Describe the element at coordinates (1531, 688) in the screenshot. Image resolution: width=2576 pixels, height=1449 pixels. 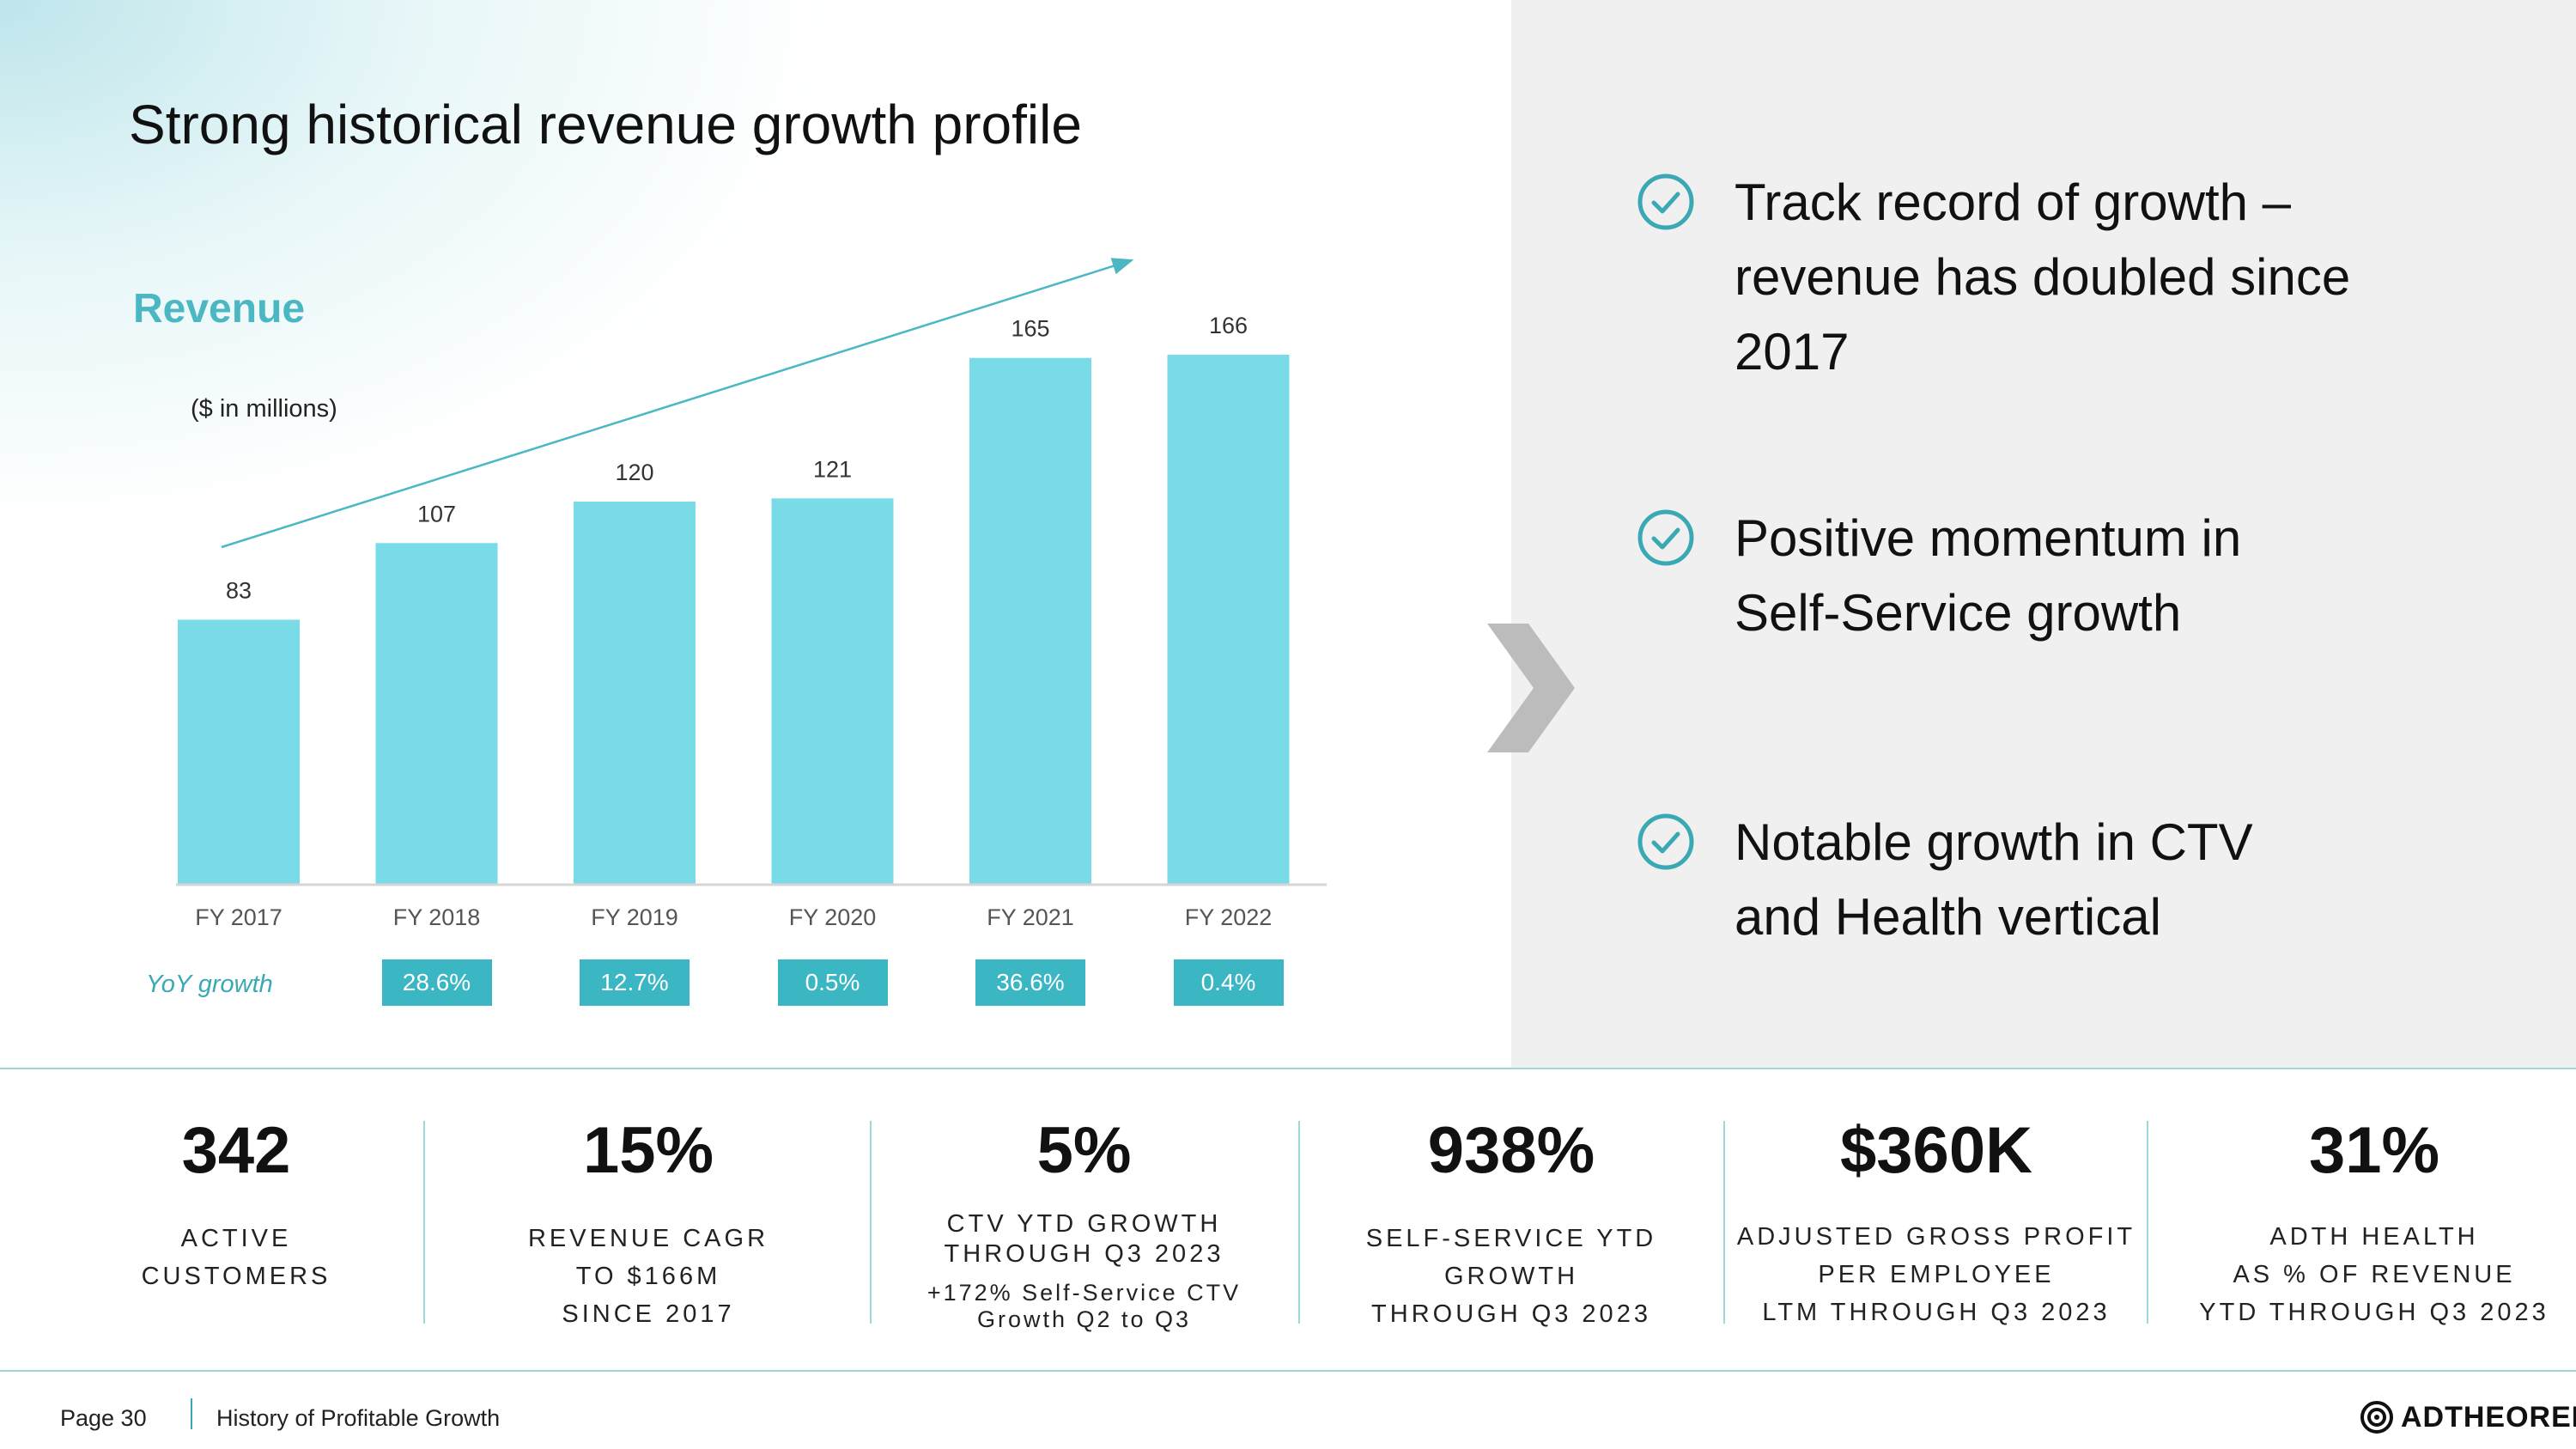
I see `chevron-right-icon` at that location.